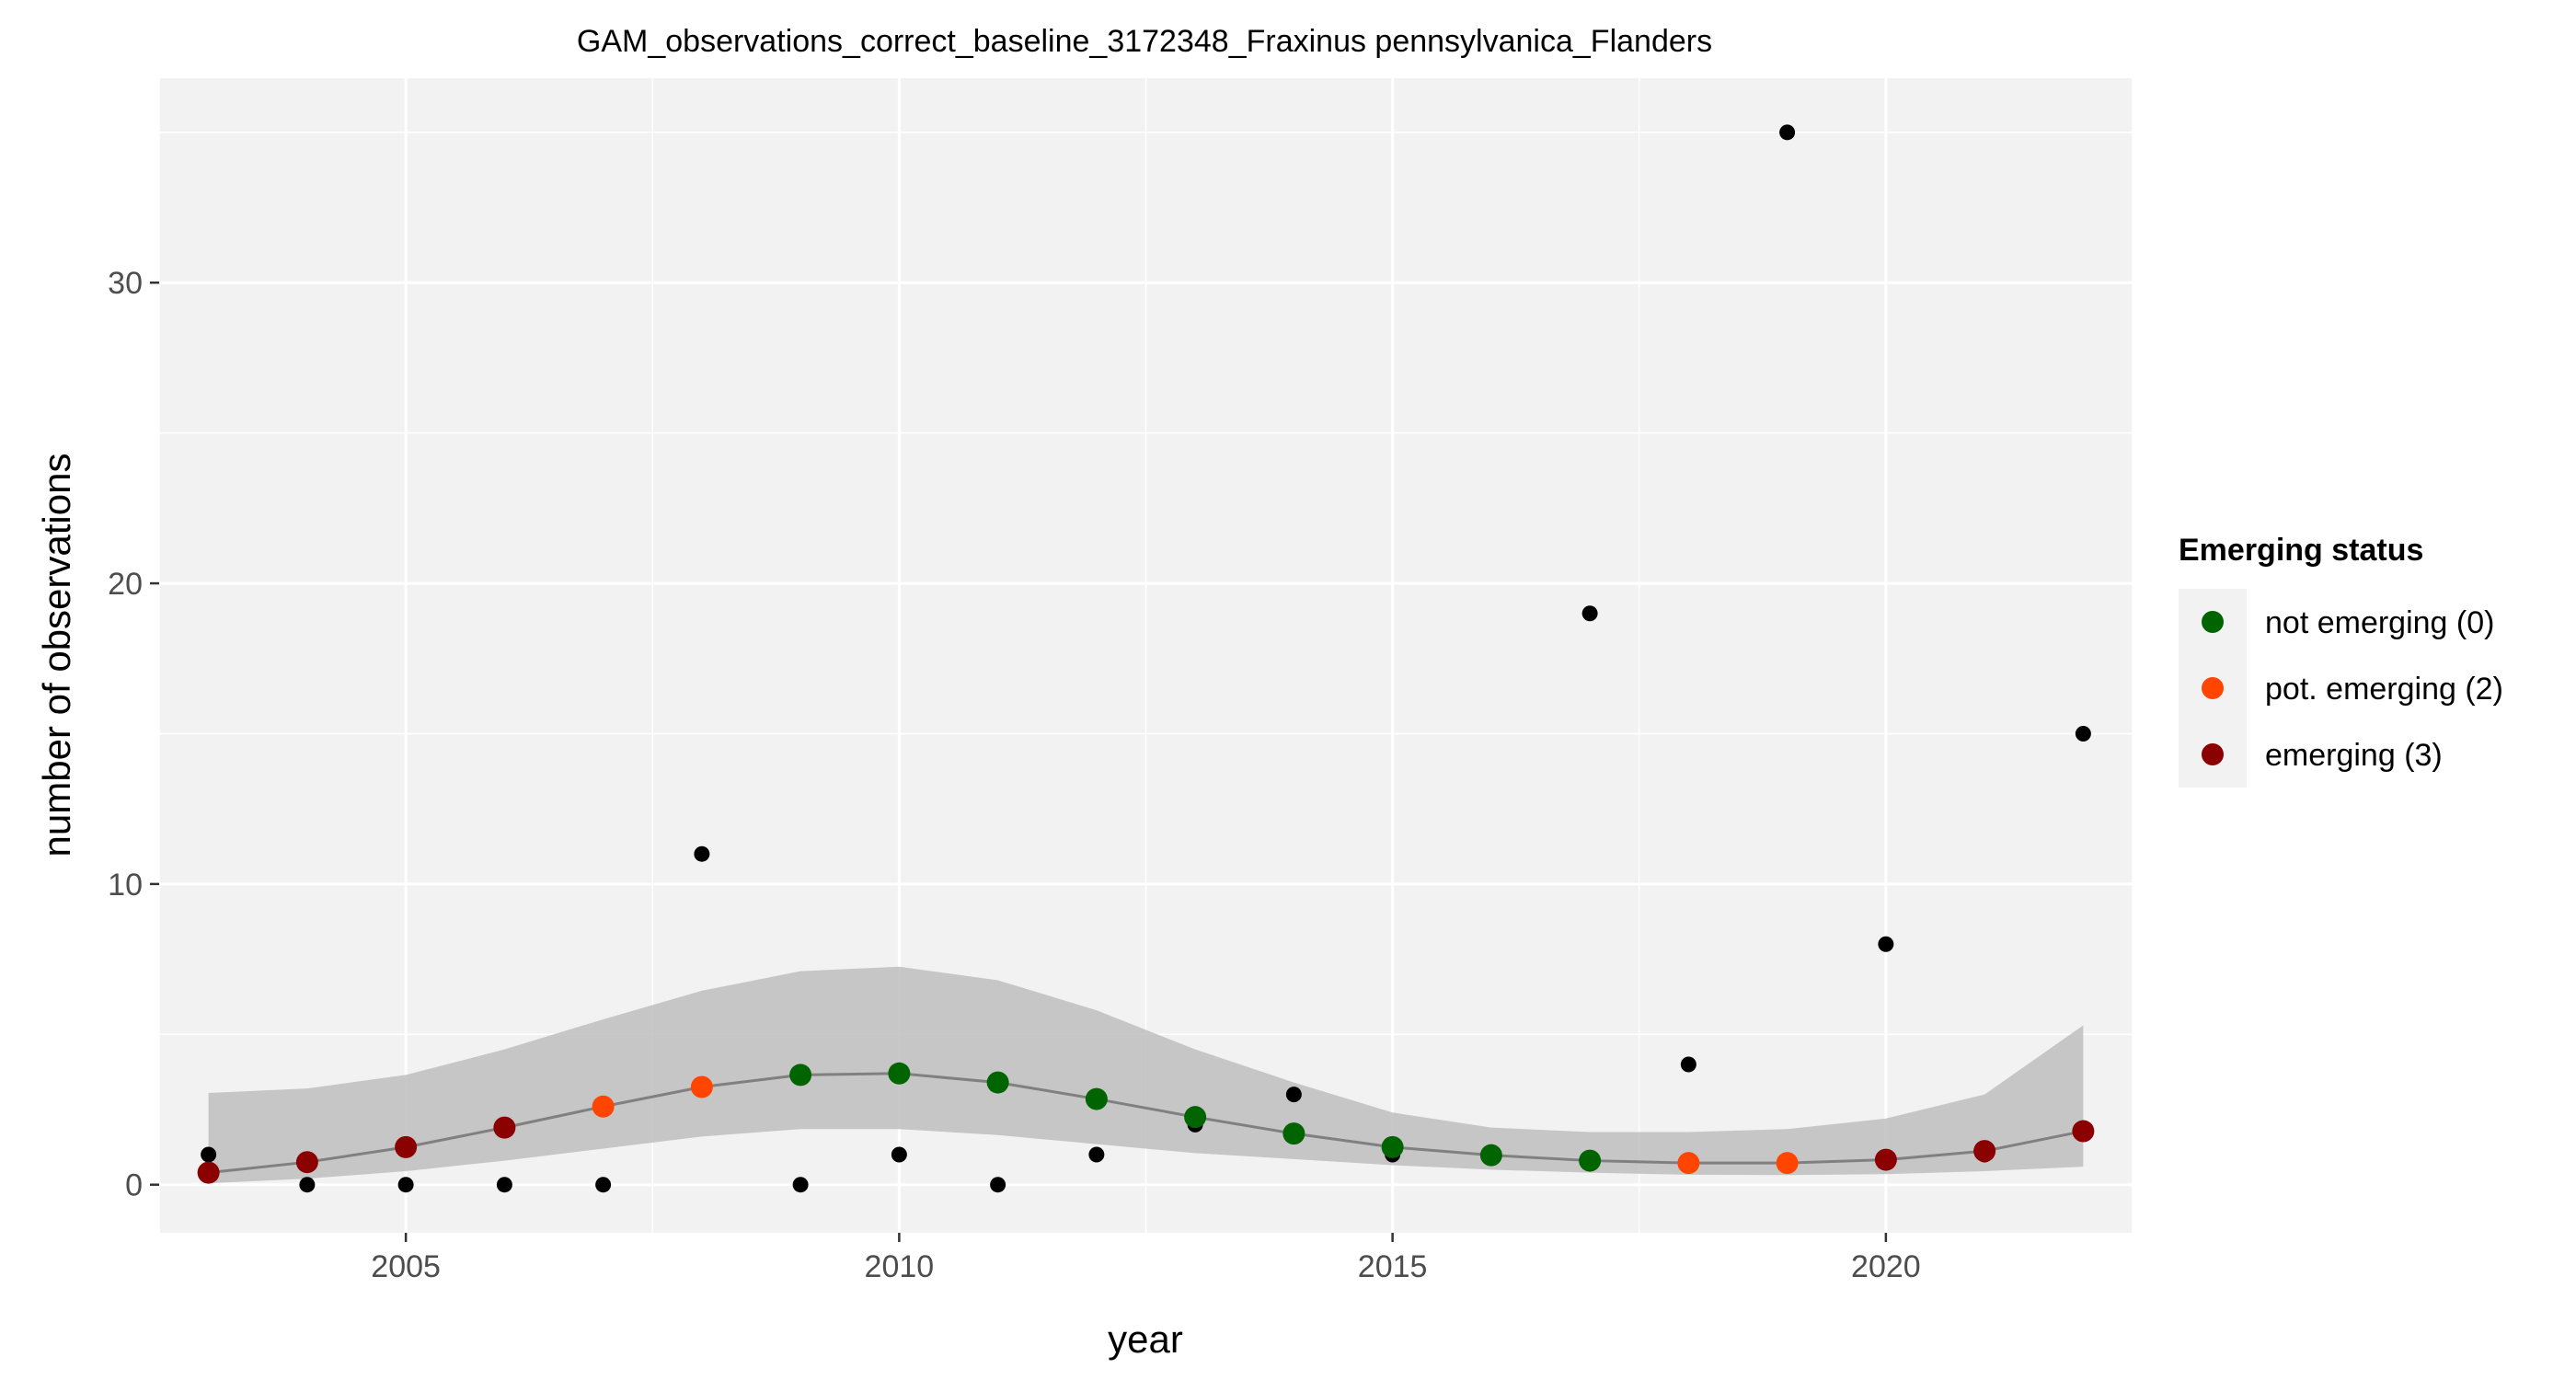 This screenshot has width=2576, height=1380. What do you see at coordinates (1393, 1266) in the screenshot?
I see `x-tick-label: 2015` at bounding box center [1393, 1266].